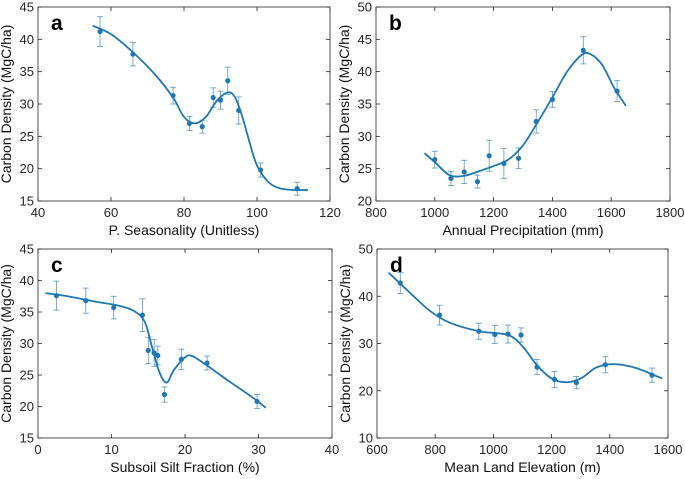  I want to click on panel-label: d, so click(396, 265).